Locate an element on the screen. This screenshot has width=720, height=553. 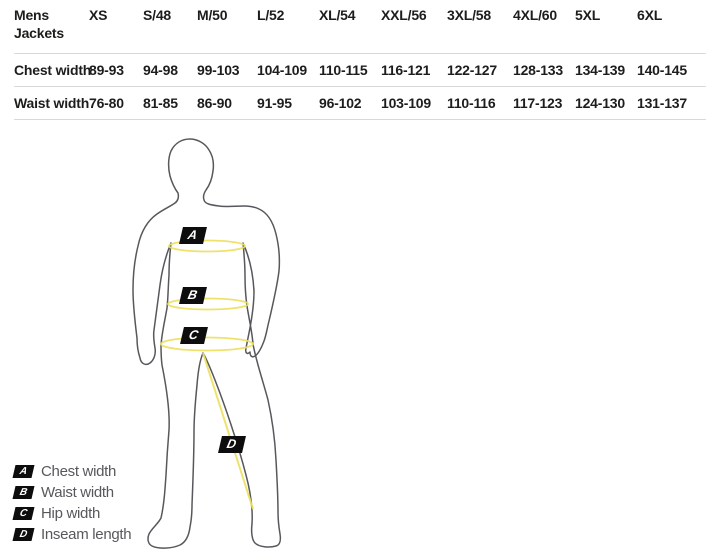
legend-label-waist-width: Waist width is located at coordinates (77, 492).